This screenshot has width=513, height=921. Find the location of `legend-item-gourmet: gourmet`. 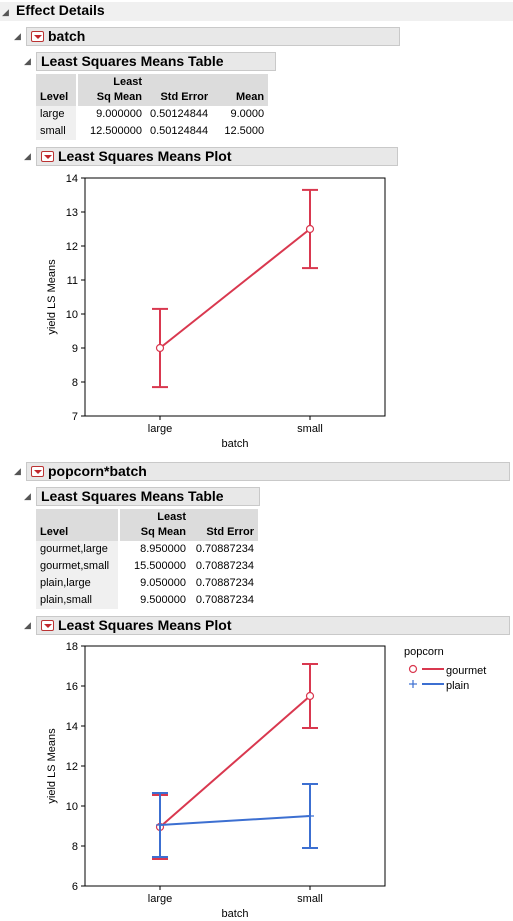

legend-item-gourmet: gourmet is located at coordinates (445, 670).